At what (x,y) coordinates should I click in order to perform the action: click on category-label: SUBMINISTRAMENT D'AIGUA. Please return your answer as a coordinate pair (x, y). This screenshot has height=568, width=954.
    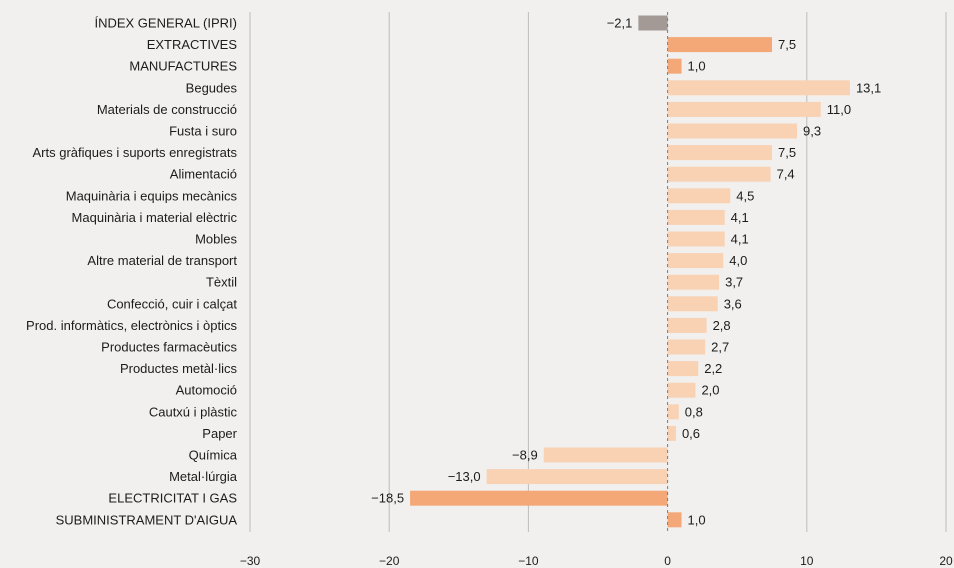
    Looking at the image, I should click on (147, 519).